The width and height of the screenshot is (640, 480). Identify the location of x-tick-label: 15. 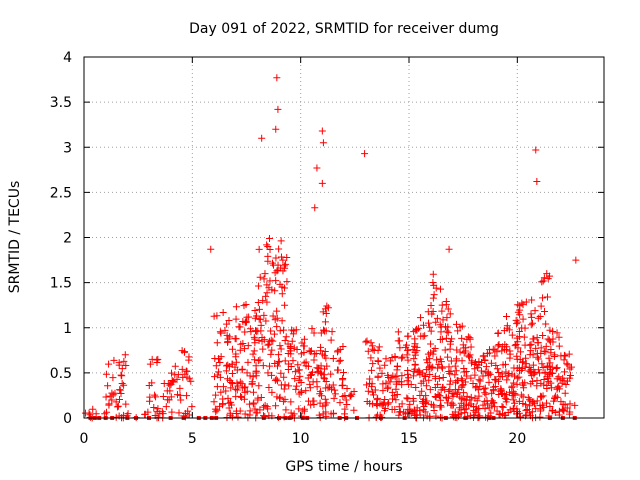
(409, 439).